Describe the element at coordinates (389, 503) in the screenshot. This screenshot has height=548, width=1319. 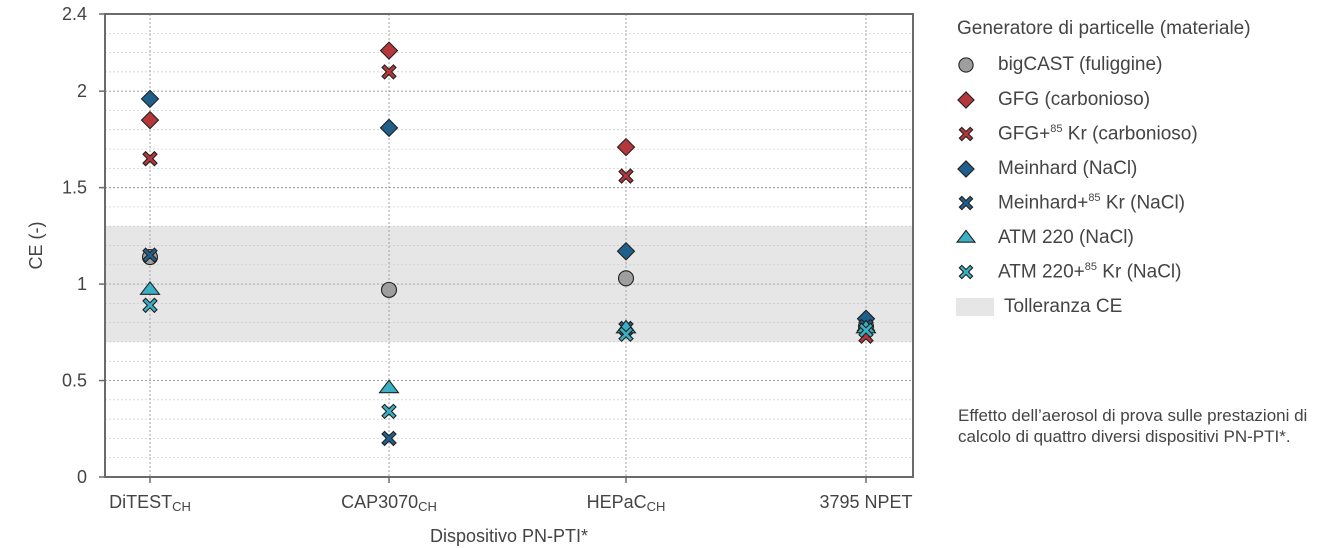
I see `x-tick-label: CAP3070CH` at that location.